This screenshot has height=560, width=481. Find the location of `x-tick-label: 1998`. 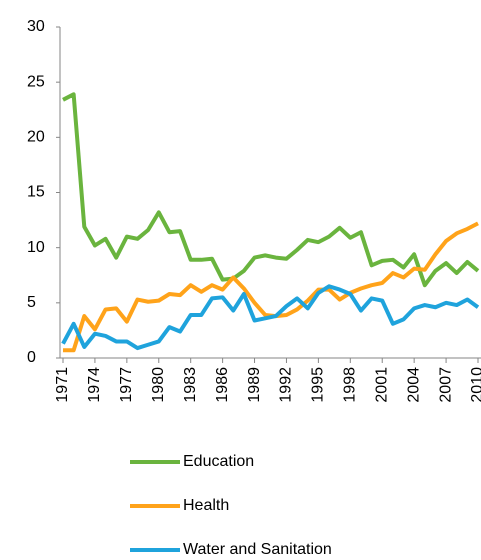

x-tick-label: 1998 is located at coordinates (350, 385).